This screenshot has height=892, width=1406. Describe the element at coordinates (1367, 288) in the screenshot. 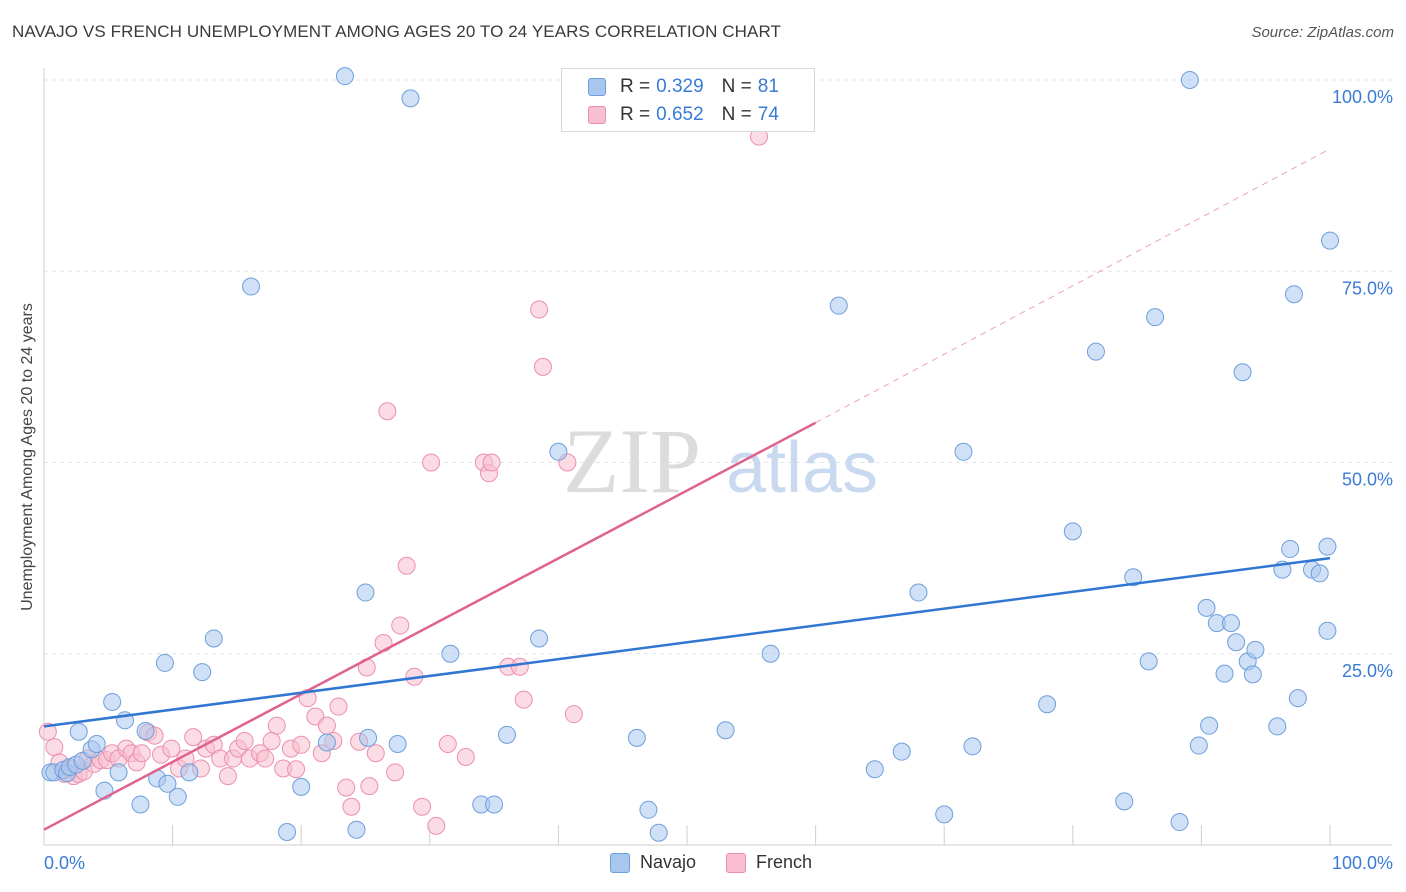

I see `y-tick-label: 75.0%` at that location.